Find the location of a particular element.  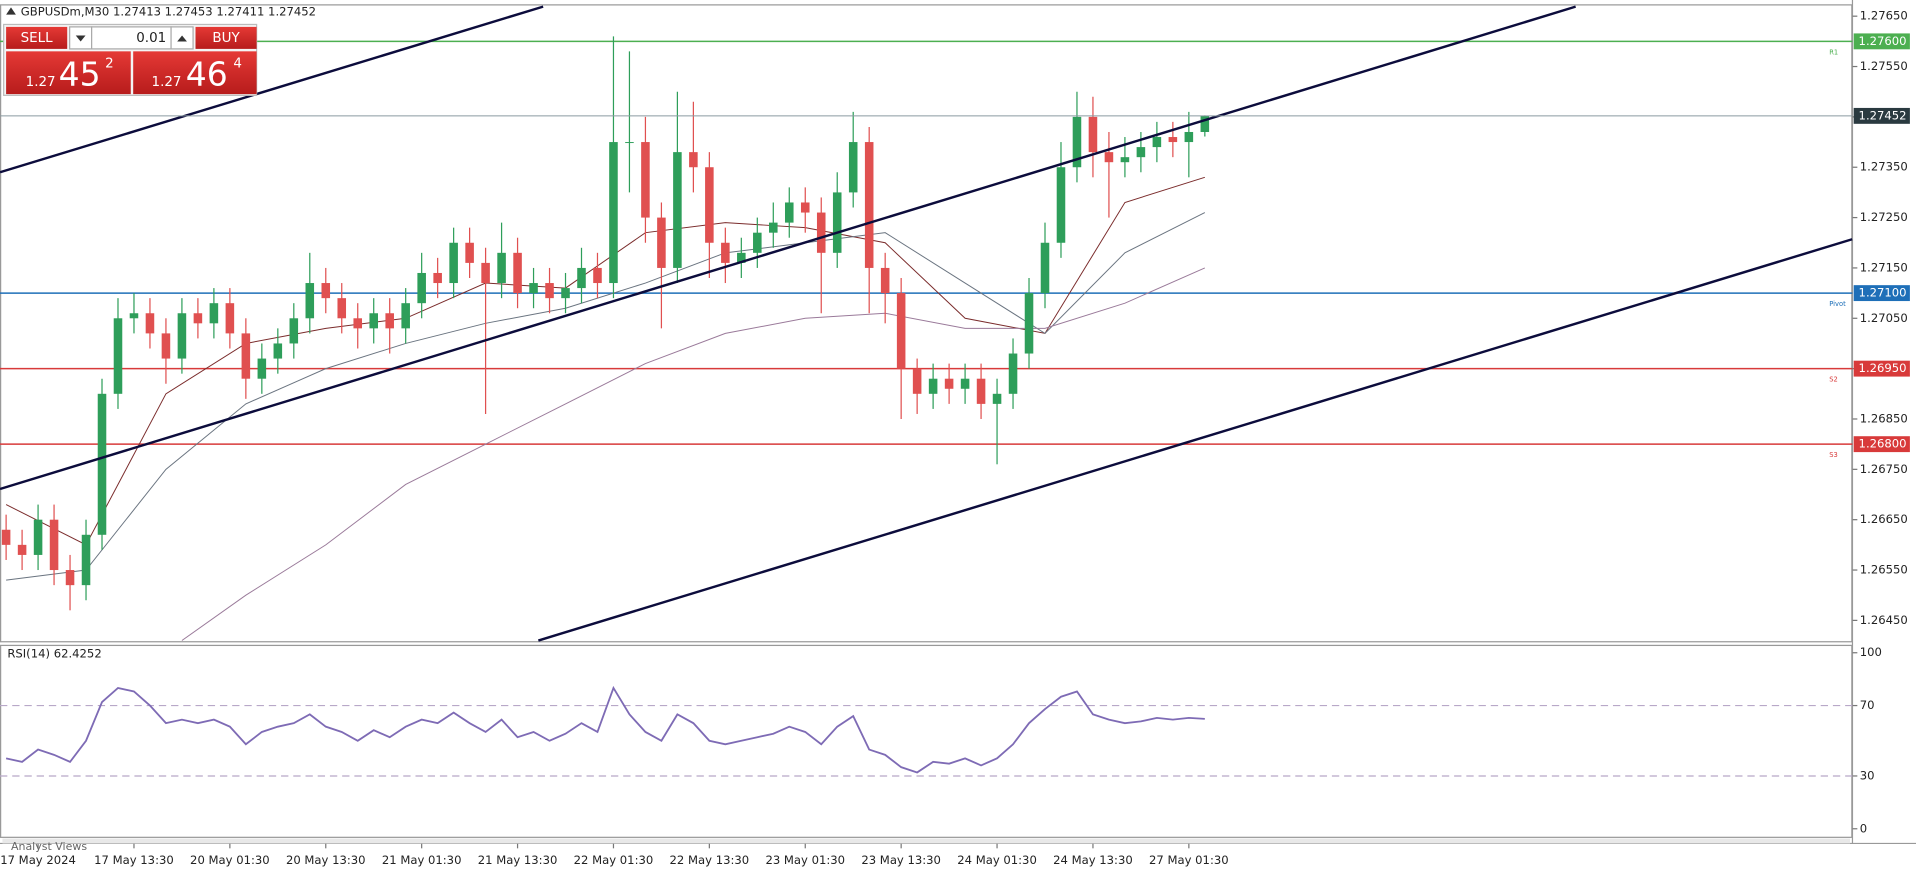

buy-button is located at coordinates (226, 37).